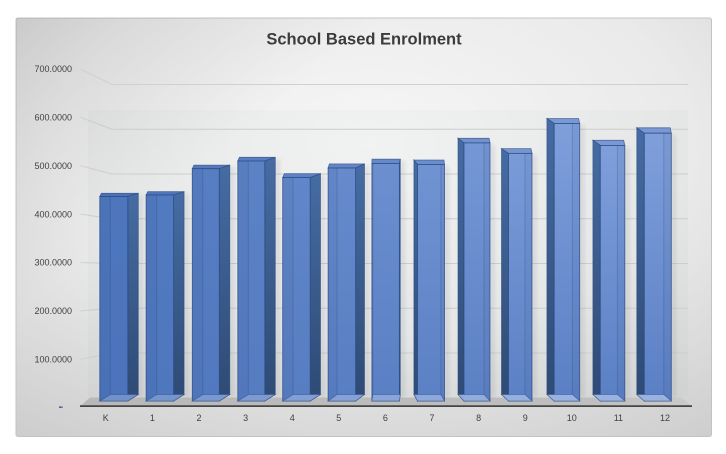 The height and width of the screenshot is (454, 726). Describe the element at coordinates (53, 118) in the screenshot. I see `svg-text: 600.0000` at that location.